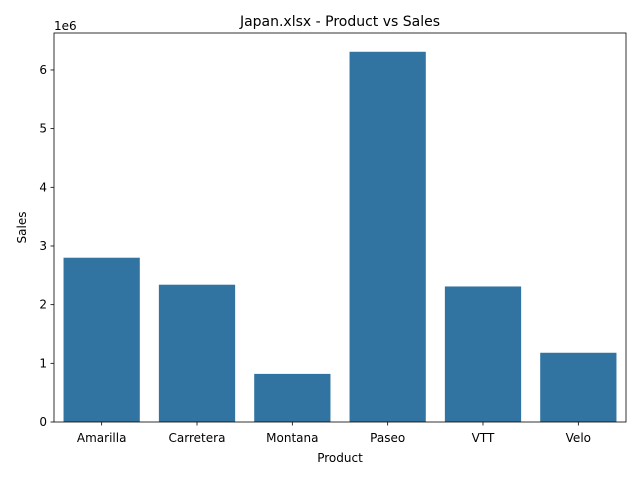  What do you see at coordinates (43, 70) in the screenshot?
I see `y-tick-label: 6` at bounding box center [43, 70].